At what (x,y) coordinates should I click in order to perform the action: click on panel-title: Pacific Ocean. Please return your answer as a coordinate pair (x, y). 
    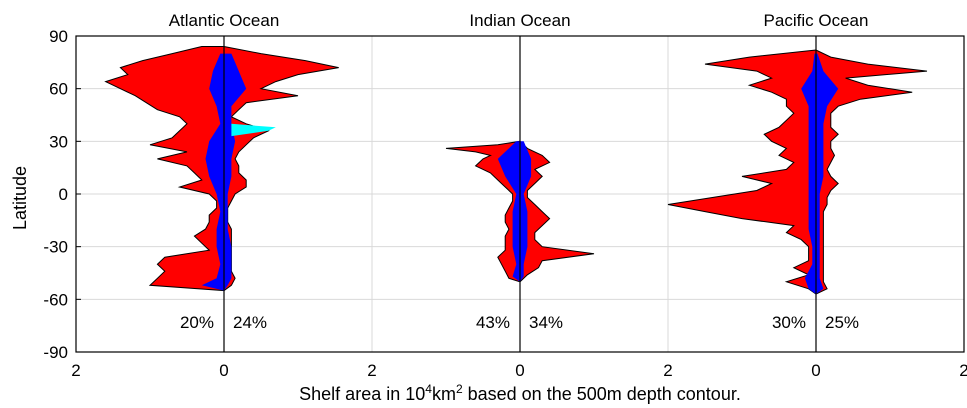
    Looking at the image, I should click on (816, 20).